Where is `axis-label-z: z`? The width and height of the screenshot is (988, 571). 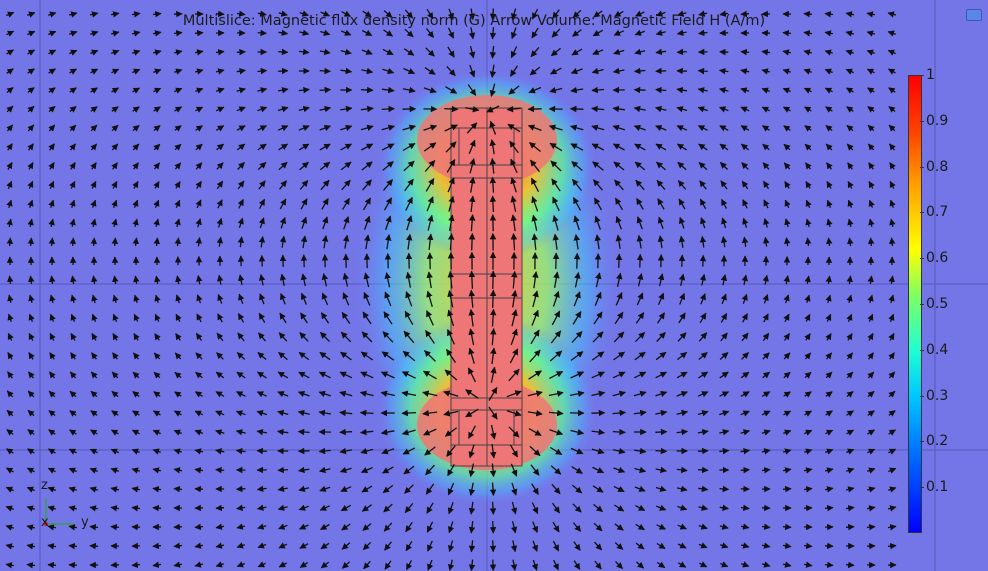
axis-label-z: z is located at coordinates (44, 485).